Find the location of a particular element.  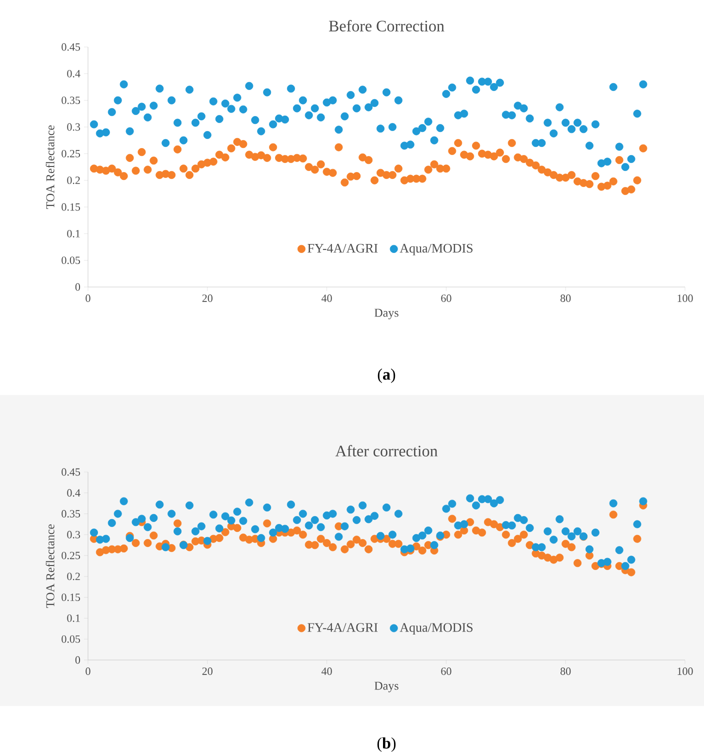

chart-title: After correction is located at coordinates (386, 450).